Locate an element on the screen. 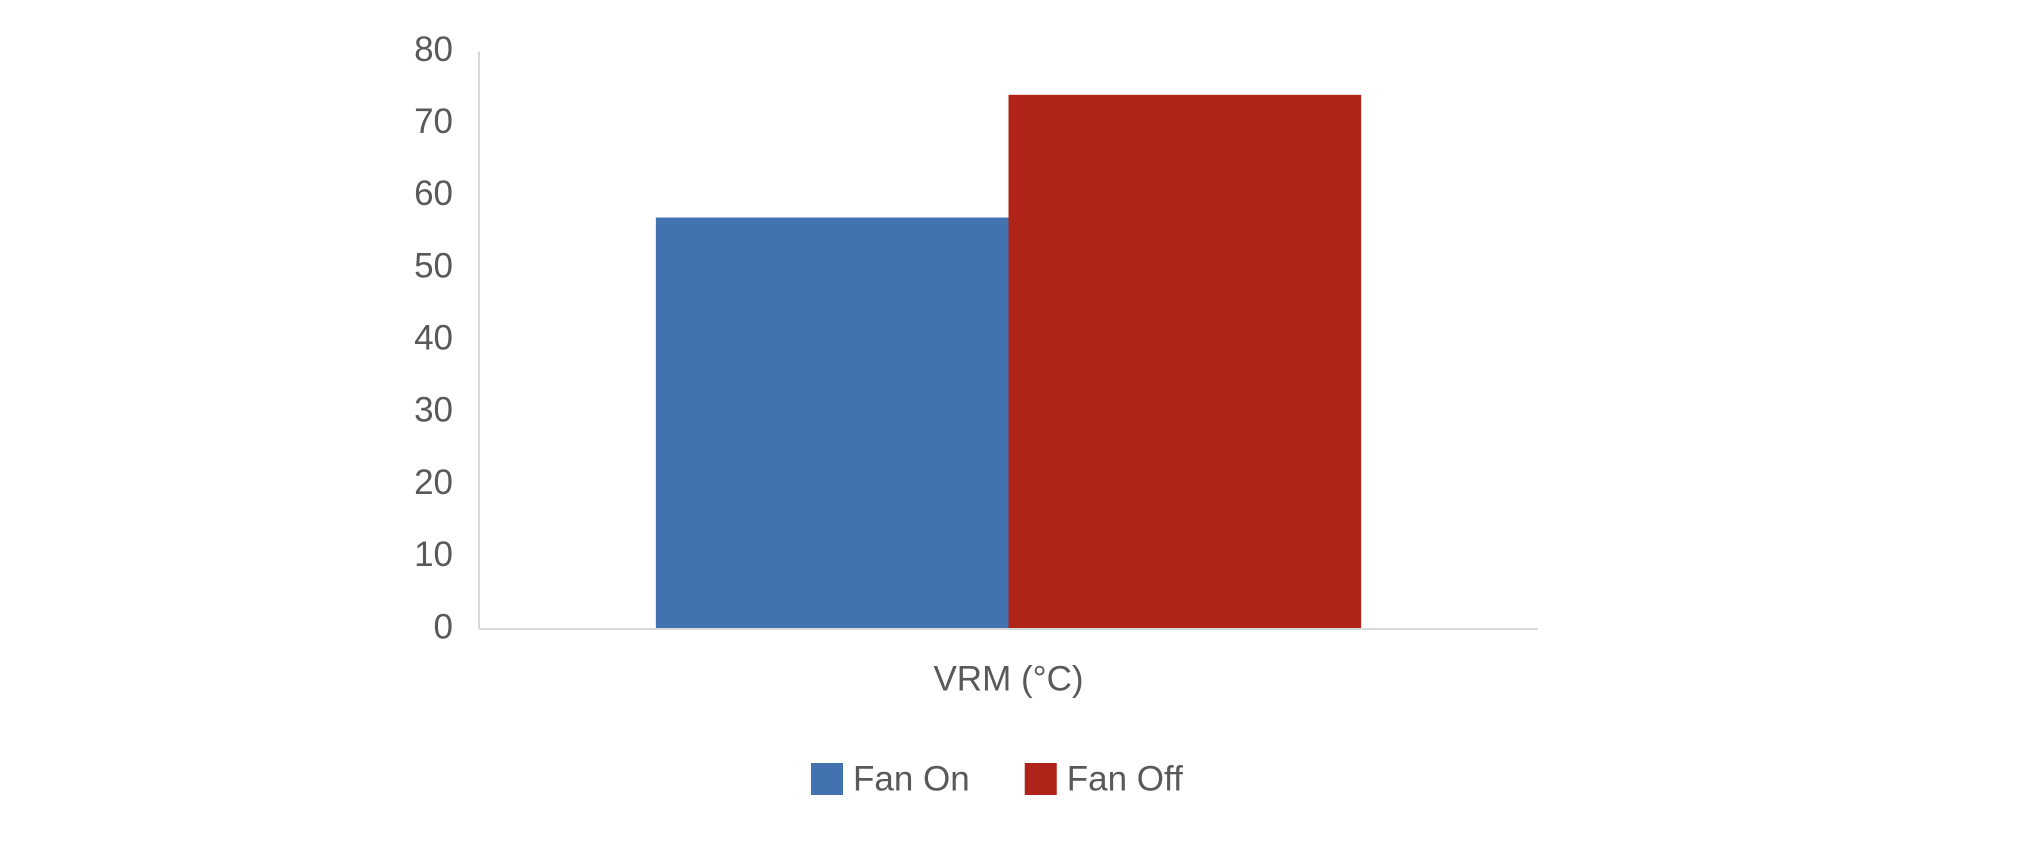 The width and height of the screenshot is (2018, 848). y-tick-label: 40 is located at coordinates (433, 338).